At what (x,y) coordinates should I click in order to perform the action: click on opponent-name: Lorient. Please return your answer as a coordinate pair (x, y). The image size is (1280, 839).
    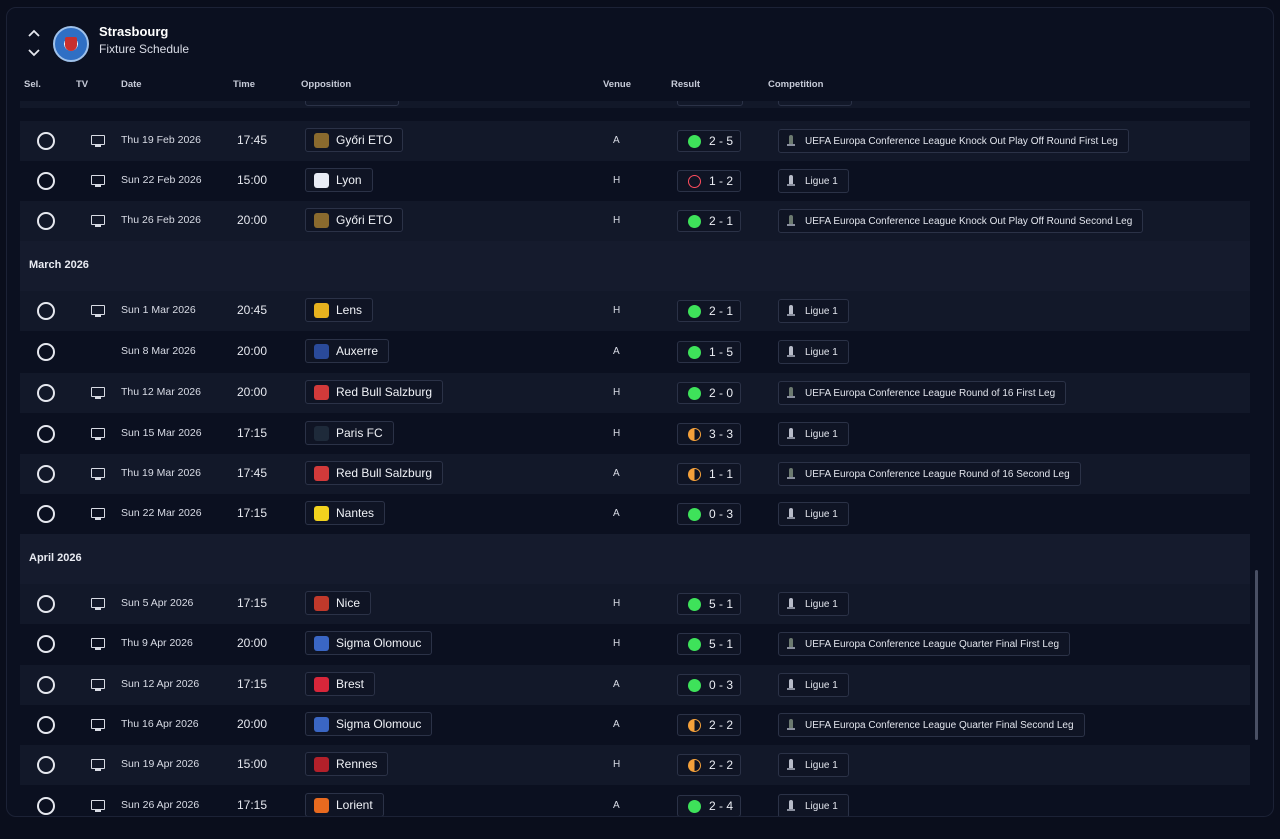
    Looking at the image, I should click on (354, 805).